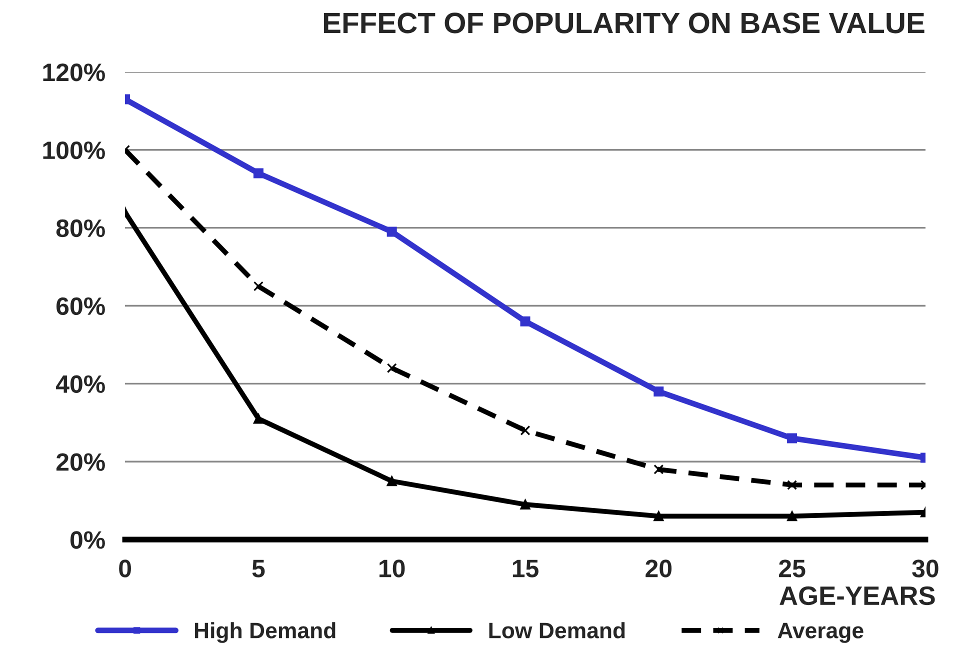 This screenshot has height=654, width=962. I want to click on x-tick-label: 10, so click(392, 569).